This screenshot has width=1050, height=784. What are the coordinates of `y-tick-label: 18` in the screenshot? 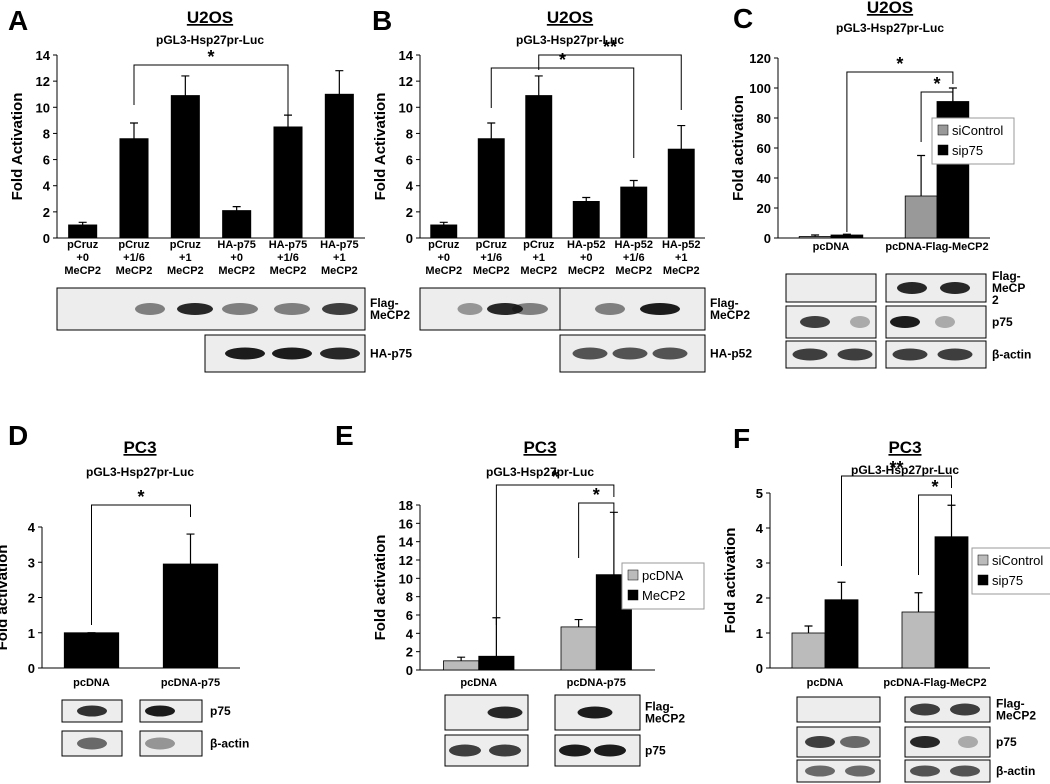 It's located at (406, 505).